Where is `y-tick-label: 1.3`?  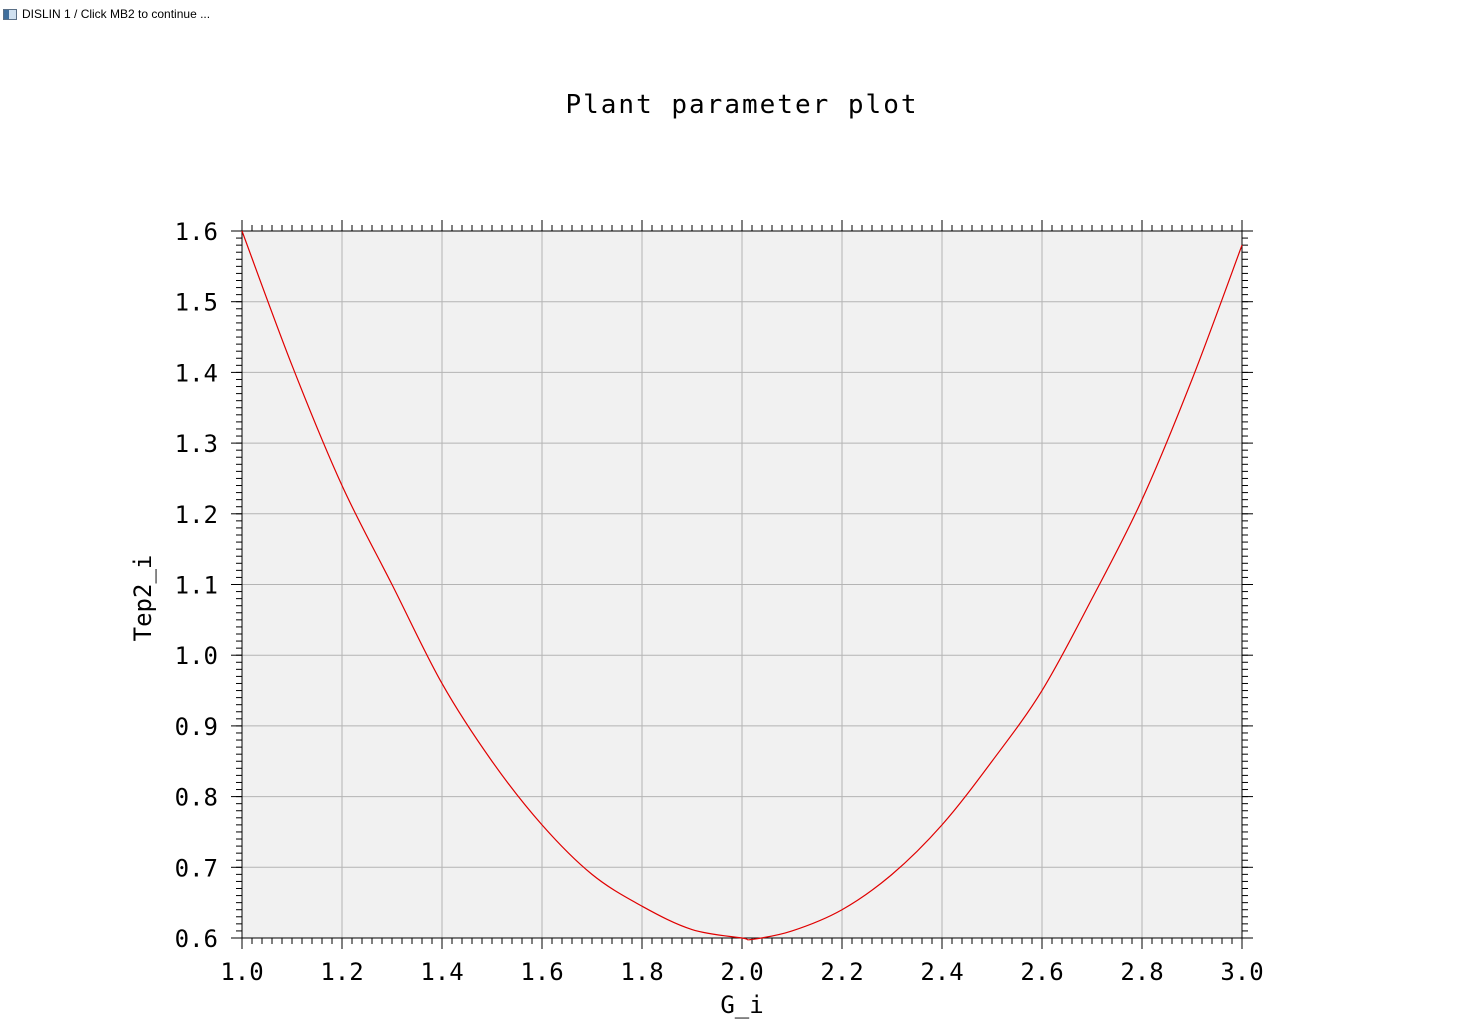
y-tick-label: 1.3 is located at coordinates (196, 444).